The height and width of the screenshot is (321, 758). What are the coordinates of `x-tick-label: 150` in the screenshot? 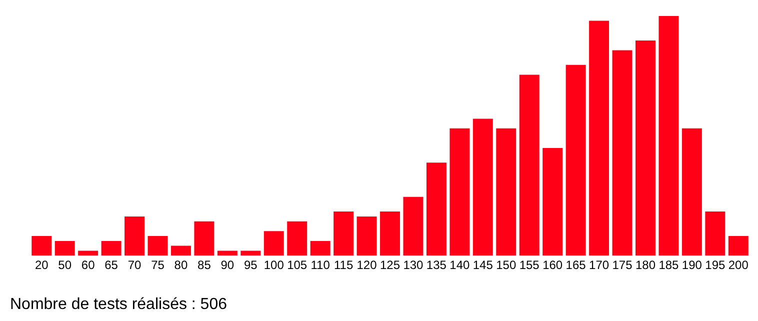 It's located at (506, 265).